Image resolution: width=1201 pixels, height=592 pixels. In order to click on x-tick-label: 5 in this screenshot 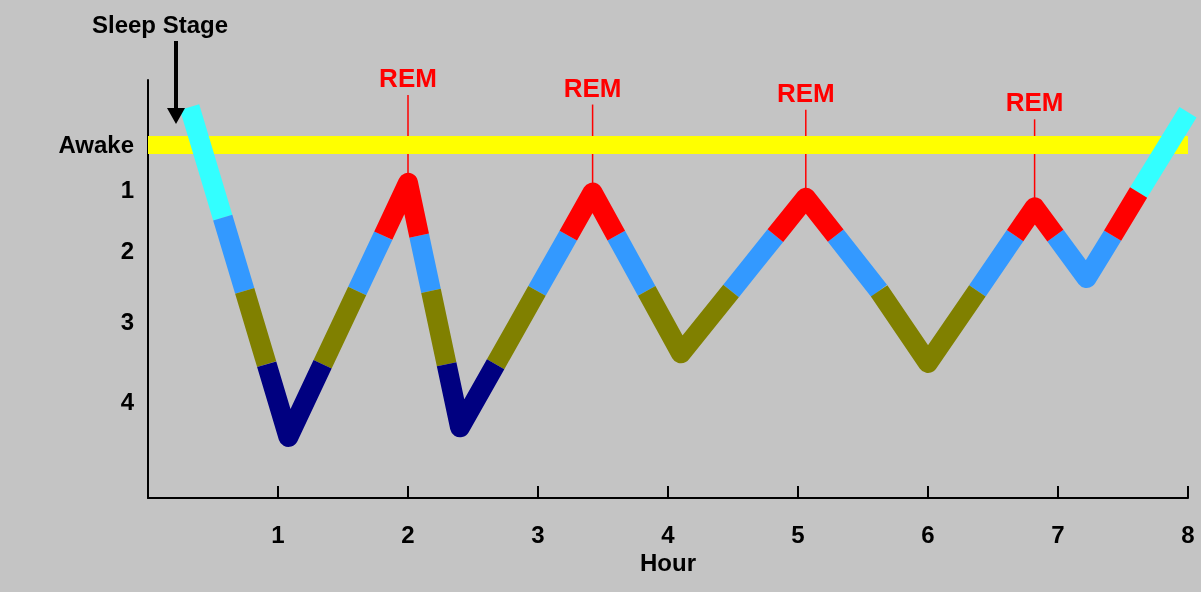, I will do `click(798, 534)`.